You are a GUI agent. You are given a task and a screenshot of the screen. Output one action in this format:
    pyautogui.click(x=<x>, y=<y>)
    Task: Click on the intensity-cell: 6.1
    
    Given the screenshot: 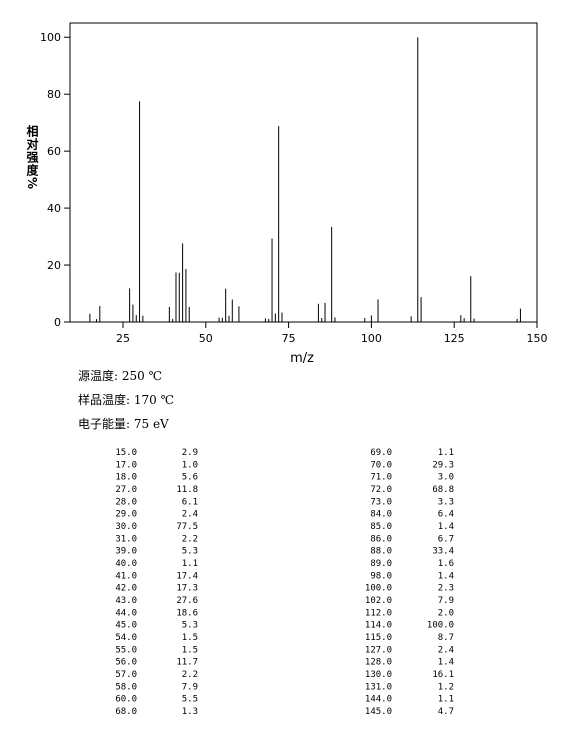 What is the action you would take?
    pyautogui.click(x=190, y=502)
    